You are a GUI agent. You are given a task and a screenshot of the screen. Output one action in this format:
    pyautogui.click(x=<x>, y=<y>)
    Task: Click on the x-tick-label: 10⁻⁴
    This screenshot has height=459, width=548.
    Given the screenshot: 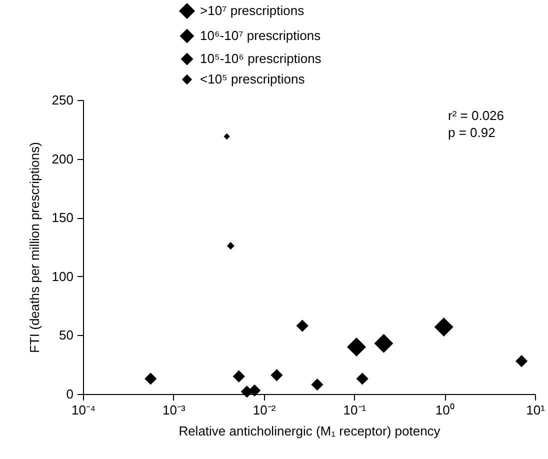 What is the action you would take?
    pyautogui.click(x=83, y=410)
    